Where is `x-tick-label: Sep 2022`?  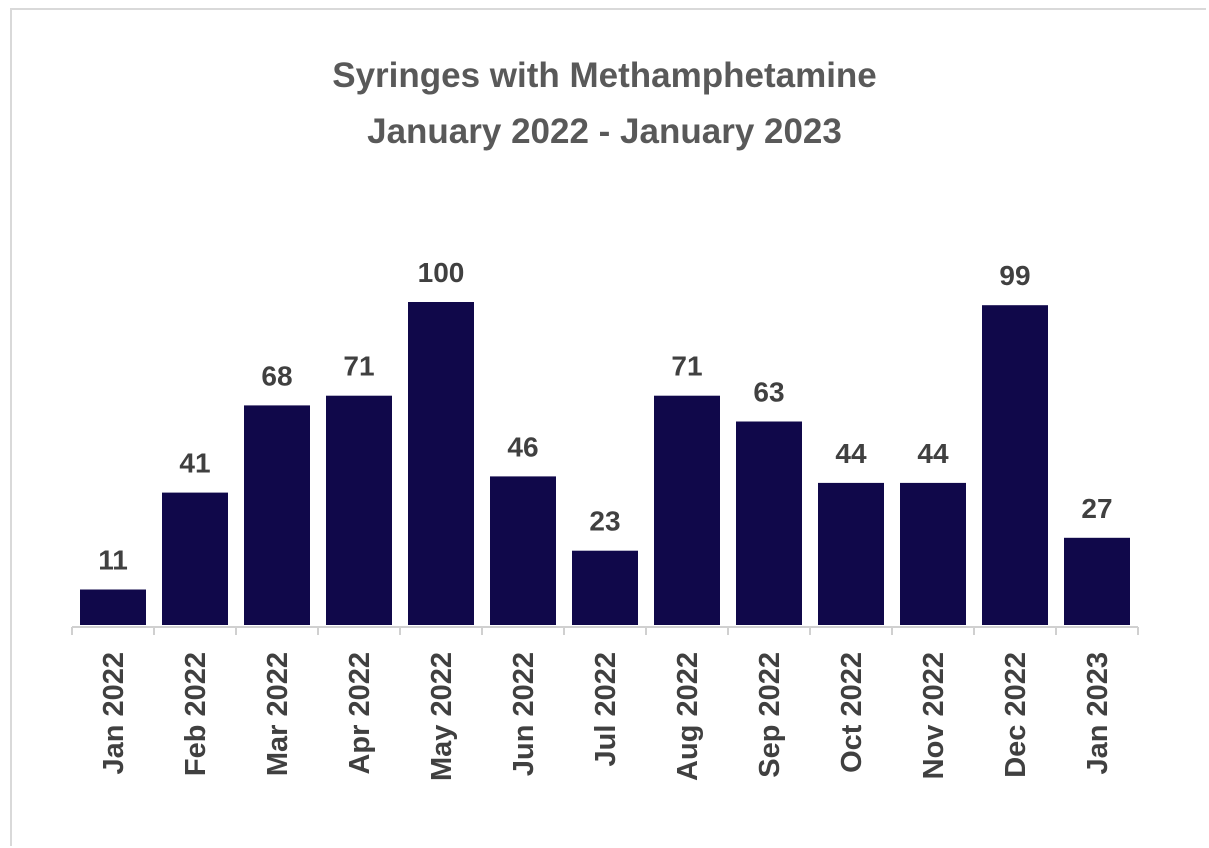 x-tick-label: Sep 2022 is located at coordinates (770, 715).